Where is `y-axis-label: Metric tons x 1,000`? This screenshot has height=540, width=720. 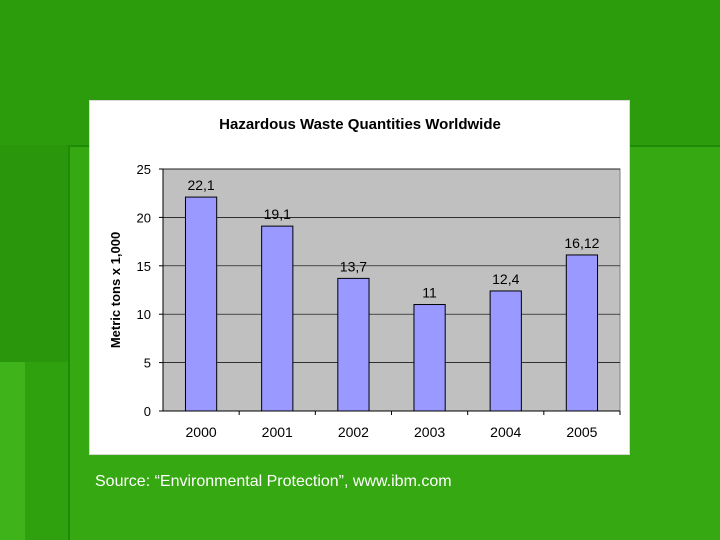
y-axis-label: Metric tons x 1,000 is located at coordinates (115, 290).